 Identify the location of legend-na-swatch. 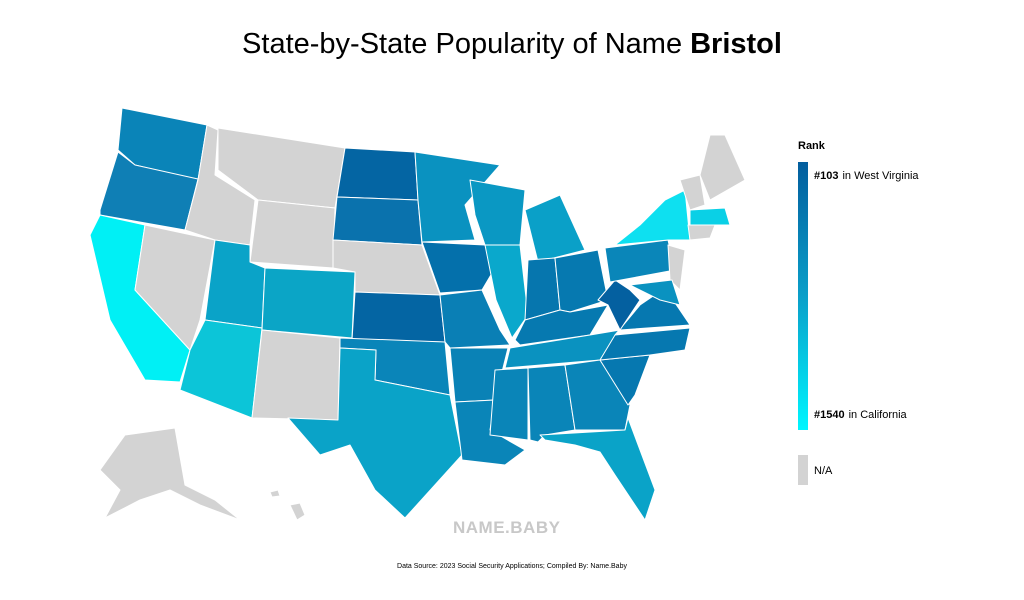
(803, 470).